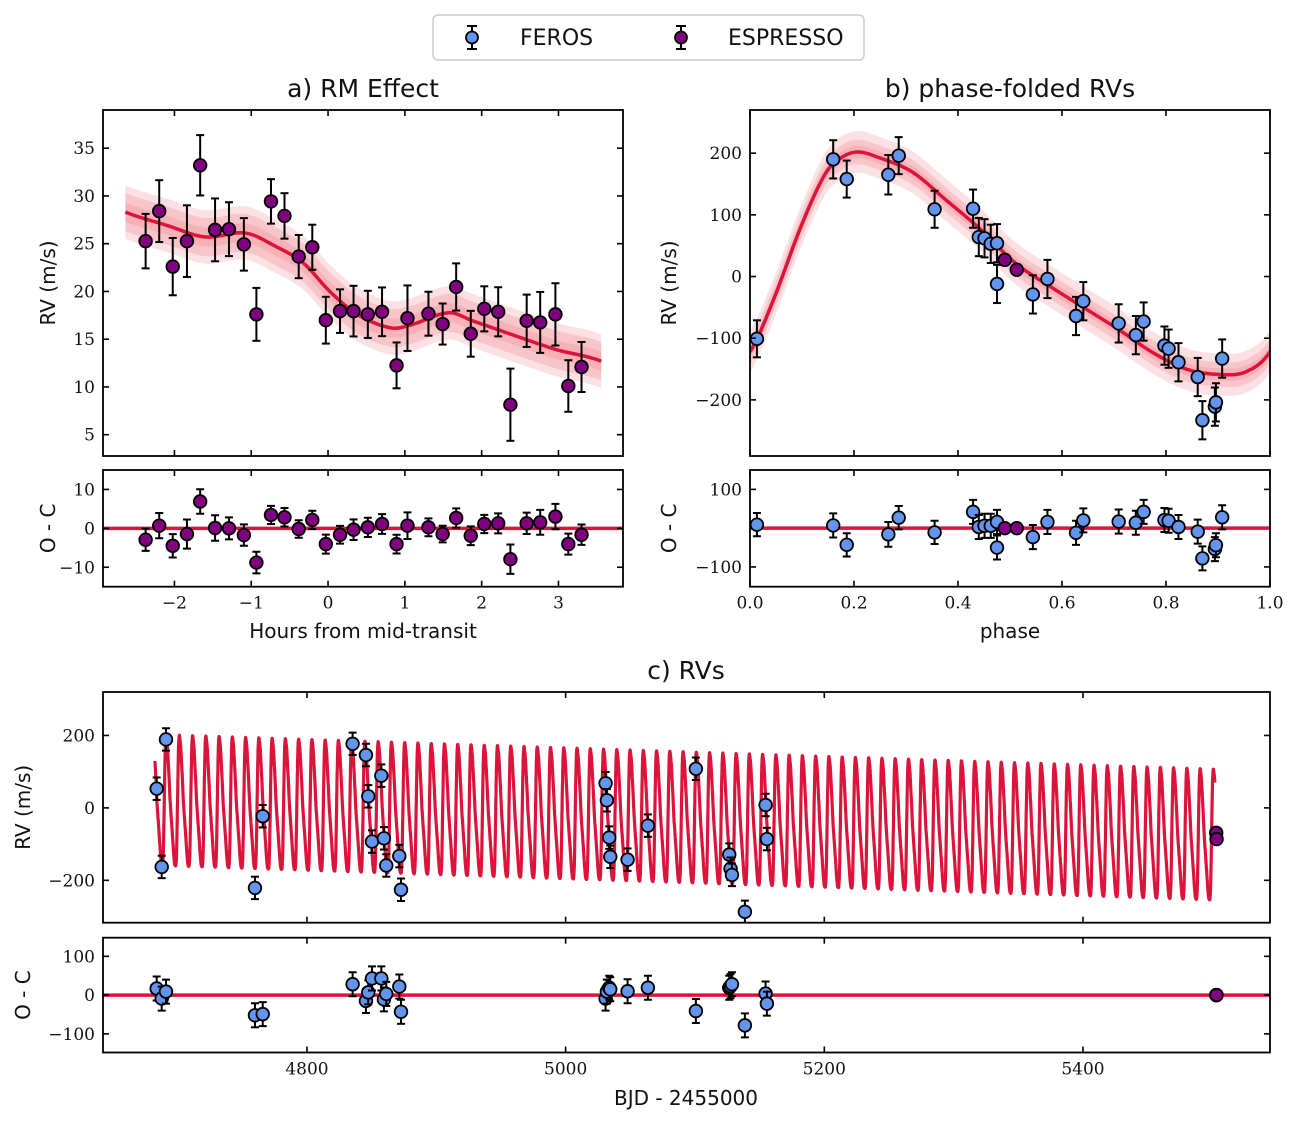 The image size is (1299, 1125). What do you see at coordinates (363, 631) in the screenshot?
I see `x-axis-label: Hours from mid-transit` at bounding box center [363, 631].